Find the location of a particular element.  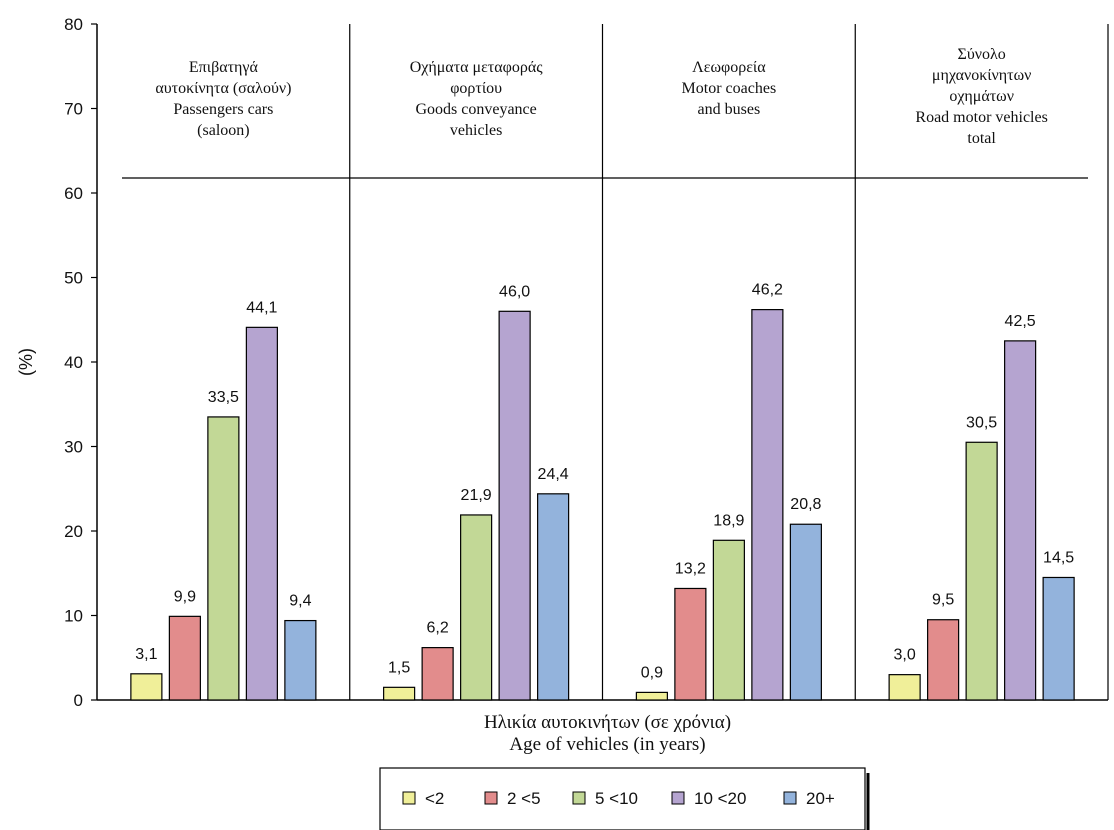

legend-label: 2 <5 is located at coordinates (524, 798).